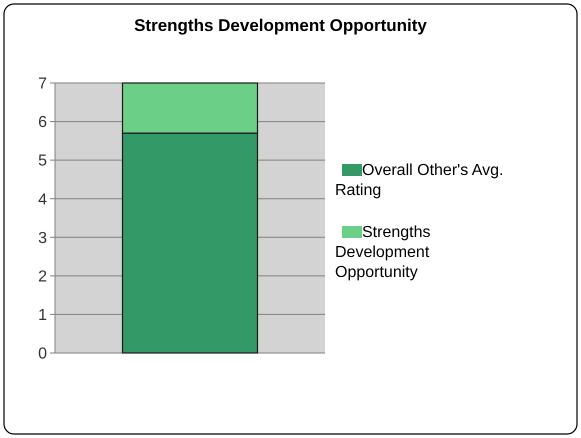 This screenshot has width=581, height=438. What do you see at coordinates (281, 25) in the screenshot?
I see `chart-title: Strengths Development Opportunity` at bounding box center [281, 25].